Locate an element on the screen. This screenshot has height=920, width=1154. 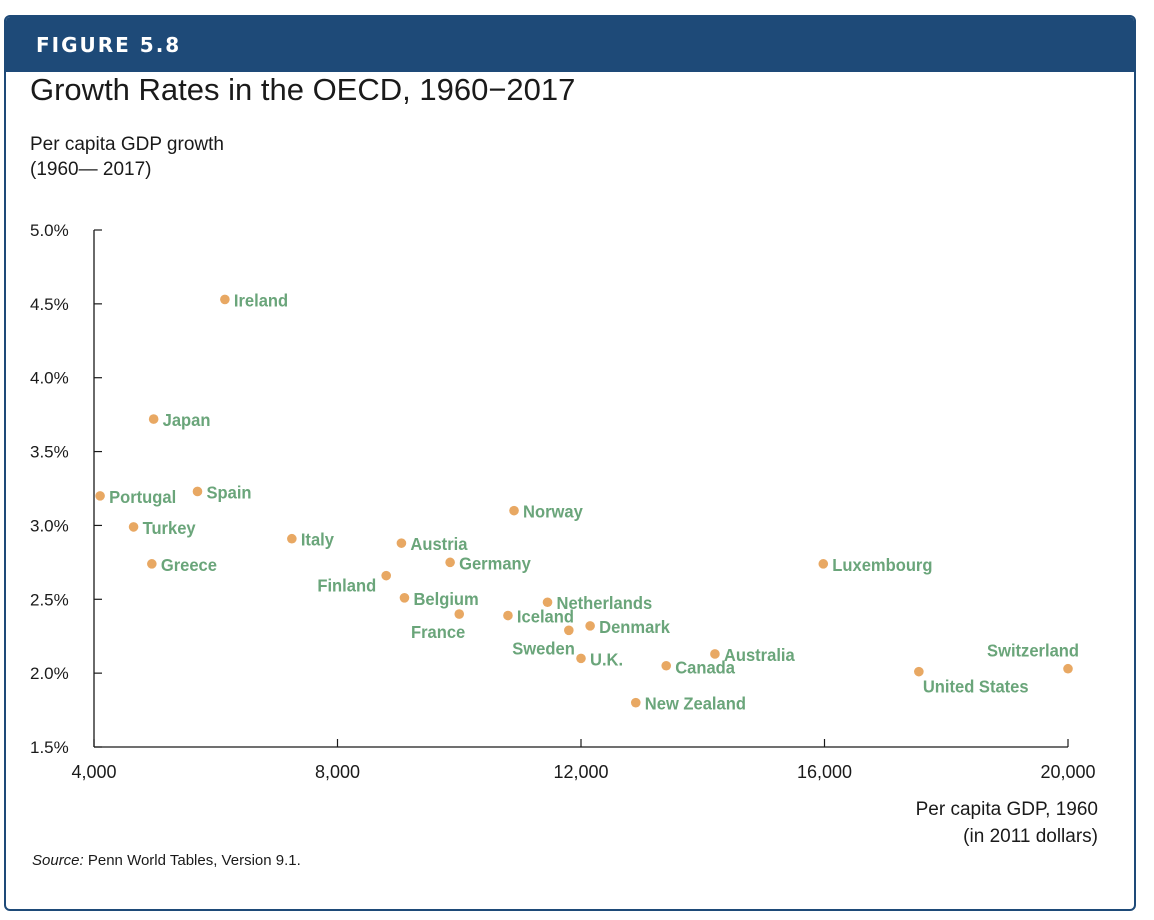
data-label: Norway is located at coordinates (553, 511).